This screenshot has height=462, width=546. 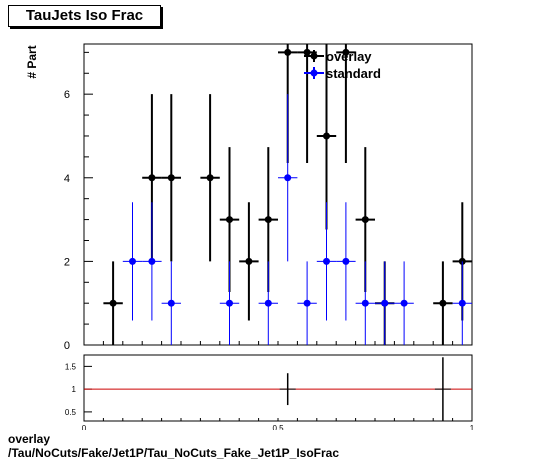 What do you see at coordinates (74, 389) in the screenshot?
I see `ratio-y-tick-label: 1` at bounding box center [74, 389].